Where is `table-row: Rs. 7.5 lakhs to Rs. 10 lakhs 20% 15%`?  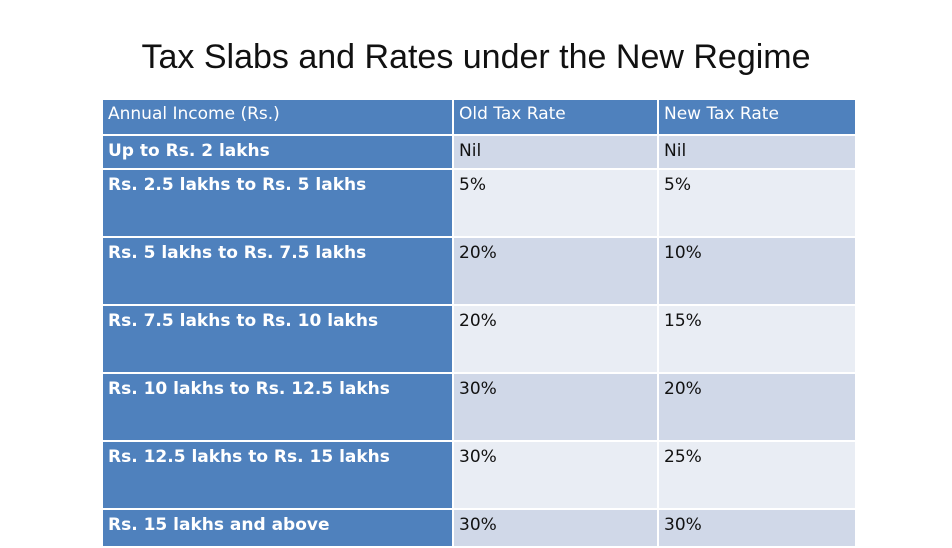 table-row: Rs. 7.5 lakhs to Rs. 10 lakhs 20% 15% is located at coordinates (479, 339).